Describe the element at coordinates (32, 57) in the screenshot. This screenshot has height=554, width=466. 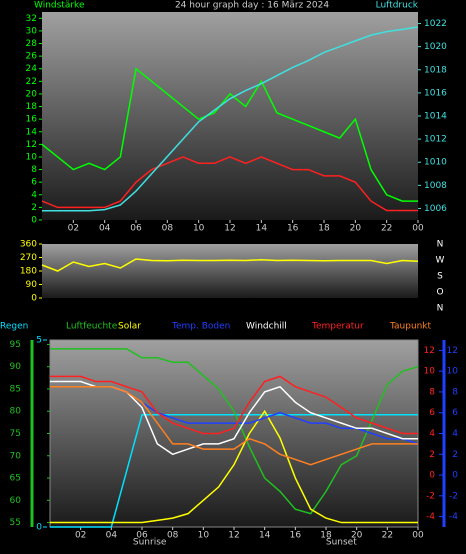
I see `y-tick-label: 26` at that location.